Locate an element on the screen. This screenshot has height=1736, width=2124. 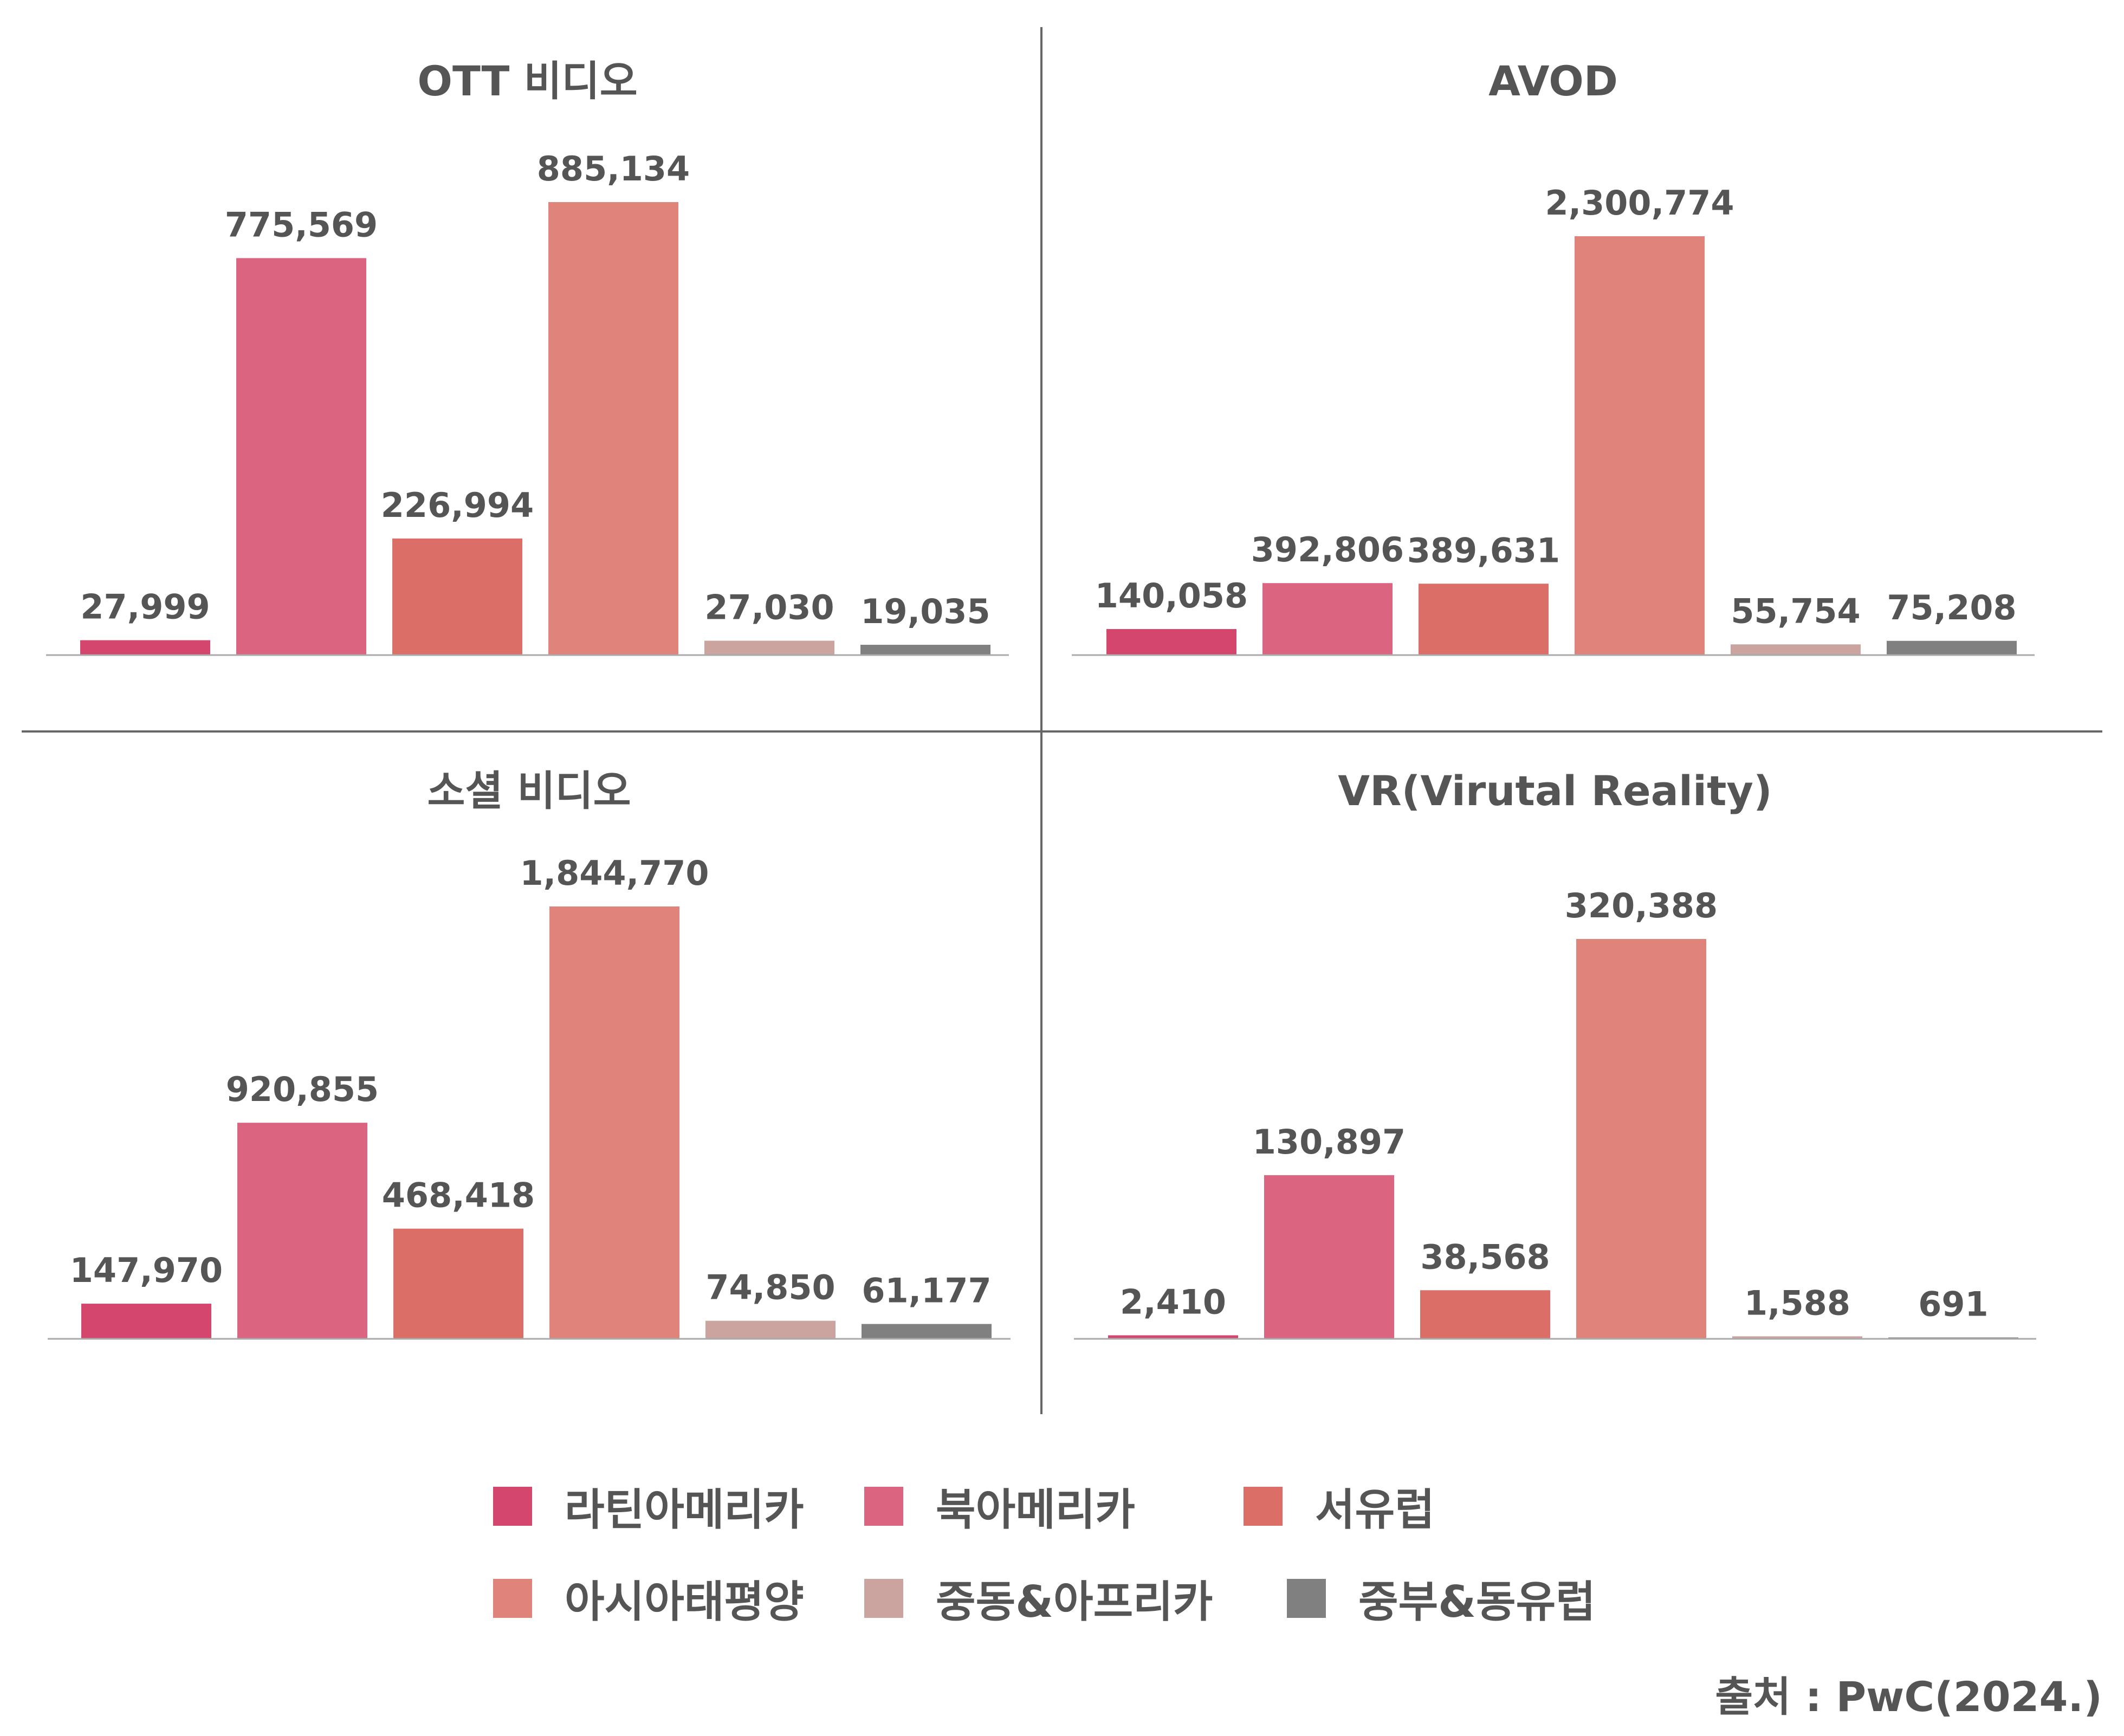
legend-item-western-europe: 서유럽 is located at coordinates (1339, 1507).